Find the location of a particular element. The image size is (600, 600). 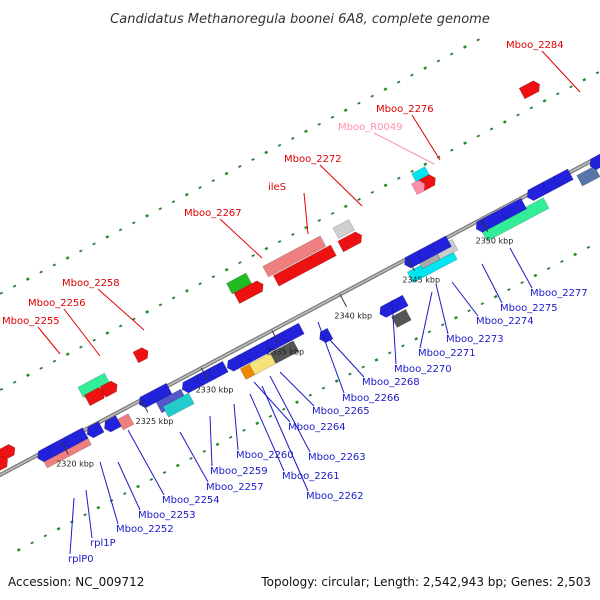

gene-label-mboo_2262: Mboo_2262 is located at coordinates (335, 496).